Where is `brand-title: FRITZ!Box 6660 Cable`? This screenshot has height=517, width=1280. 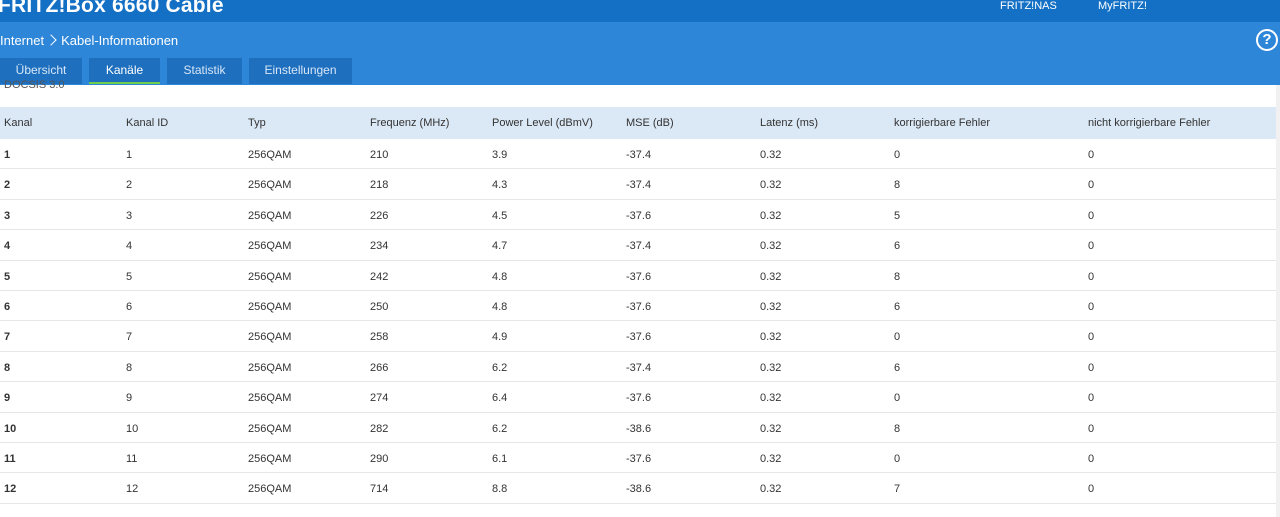 brand-title: FRITZ!Box 6660 Cable is located at coordinates (112, 8).